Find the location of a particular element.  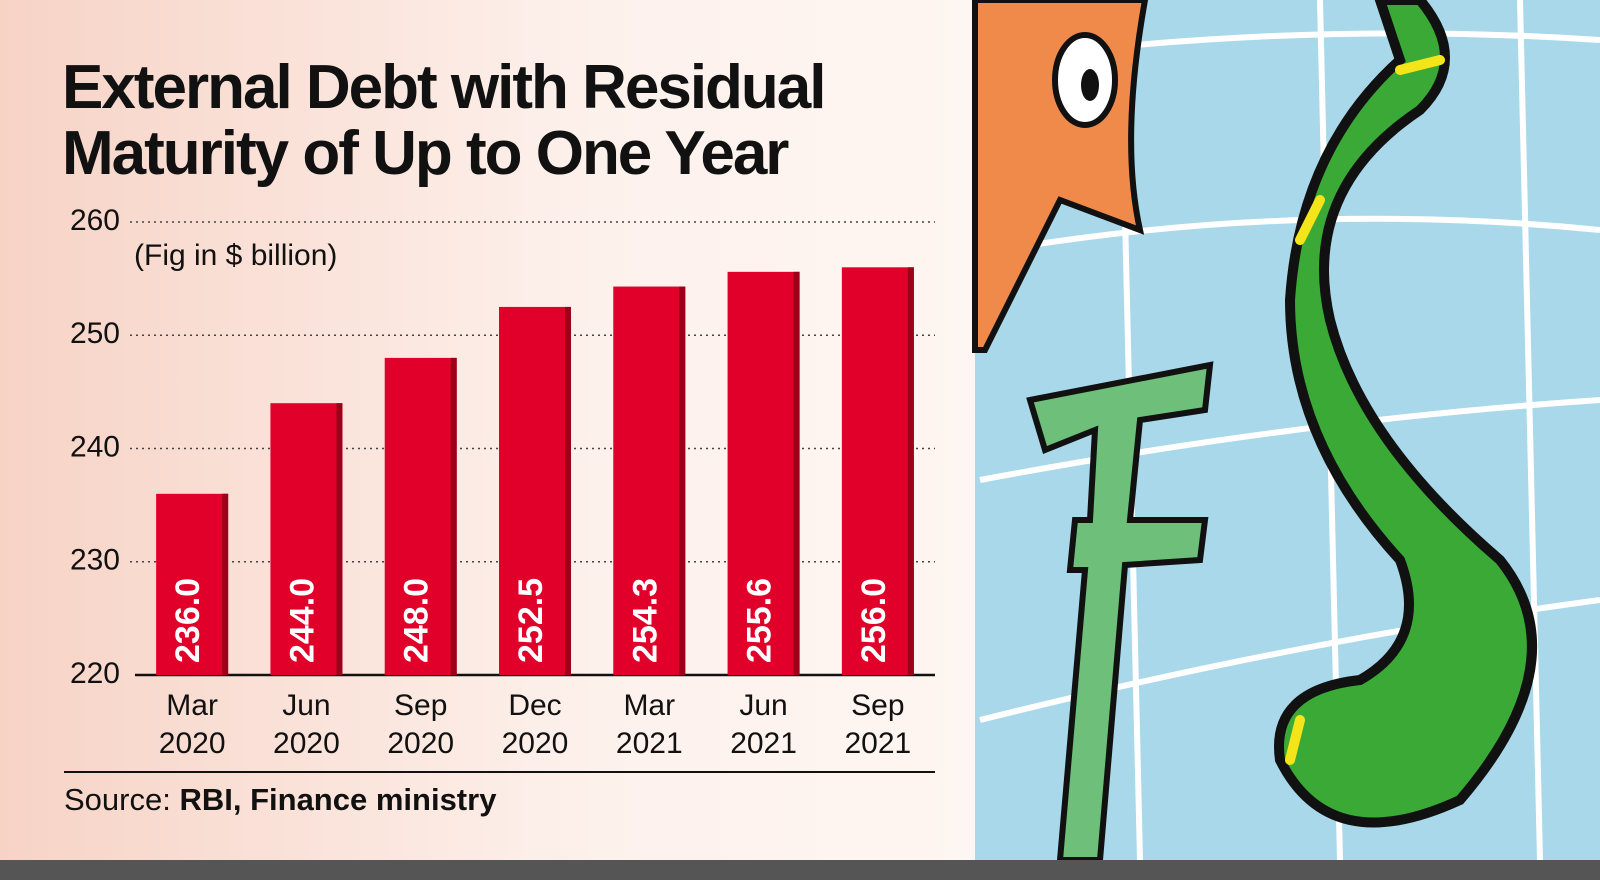

subtitle: (Fig in $ billion) is located at coordinates (235, 255).